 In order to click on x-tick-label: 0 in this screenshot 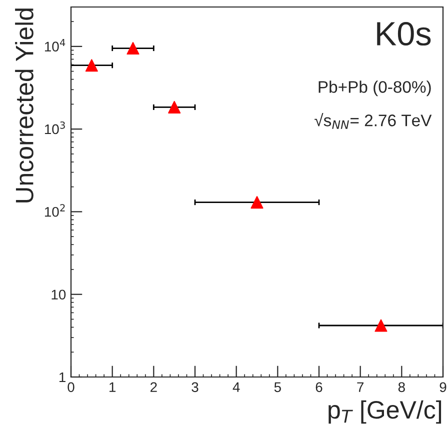, I will do `click(71, 387)`.